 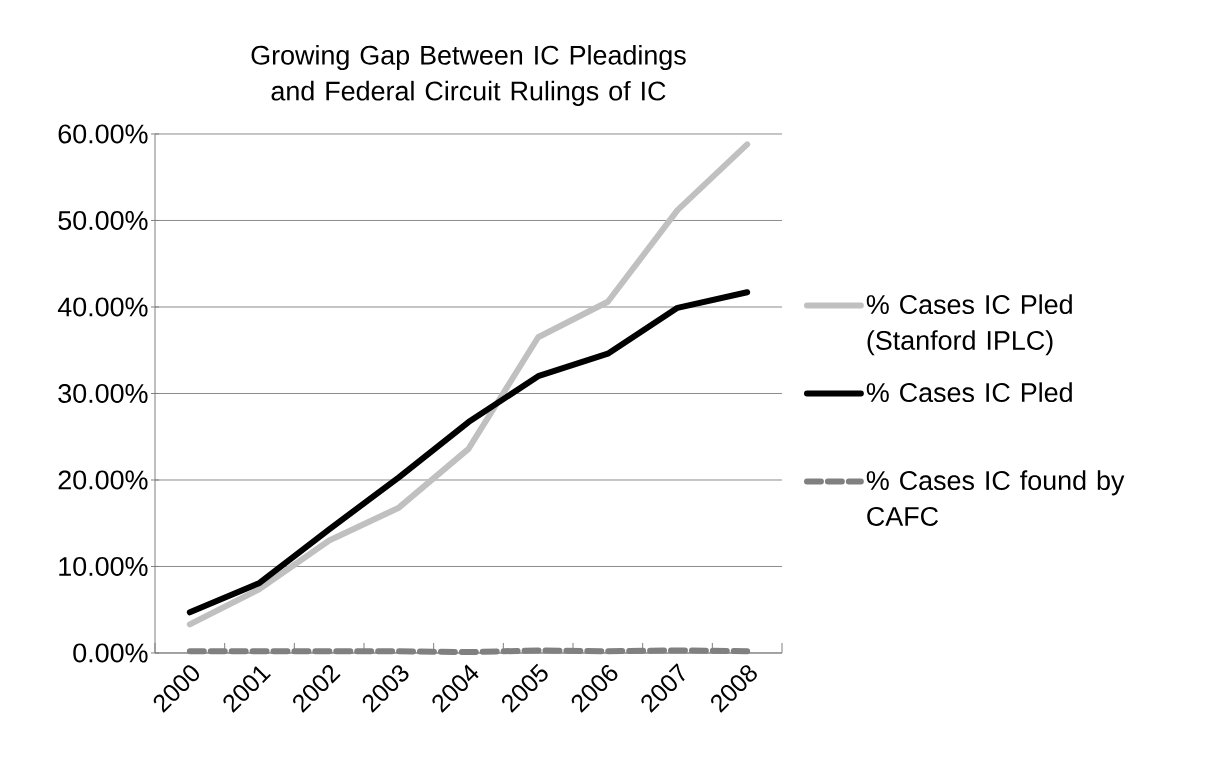 I want to click on y-tick-label: 0.00%, so click(x=110, y=653).